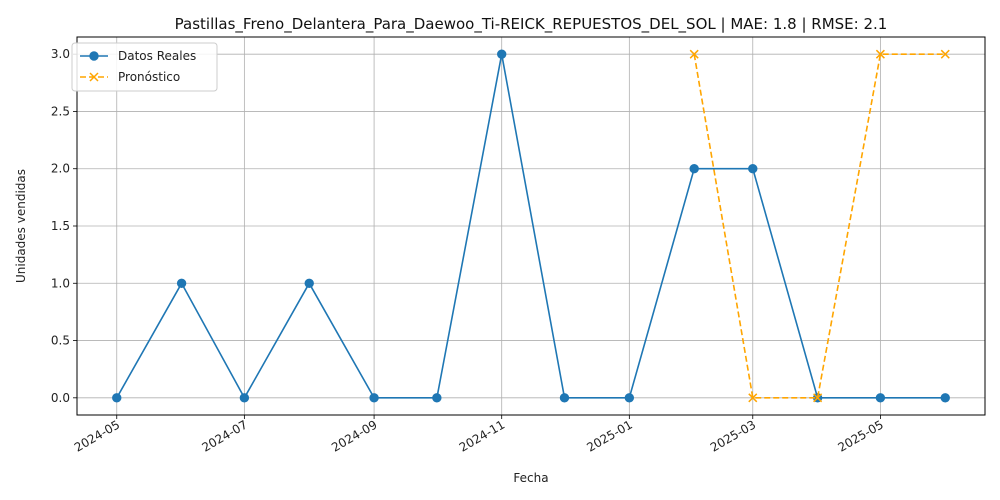  What do you see at coordinates (60, 398) in the screenshot?
I see `y-tick-label: 0.0` at bounding box center [60, 398].